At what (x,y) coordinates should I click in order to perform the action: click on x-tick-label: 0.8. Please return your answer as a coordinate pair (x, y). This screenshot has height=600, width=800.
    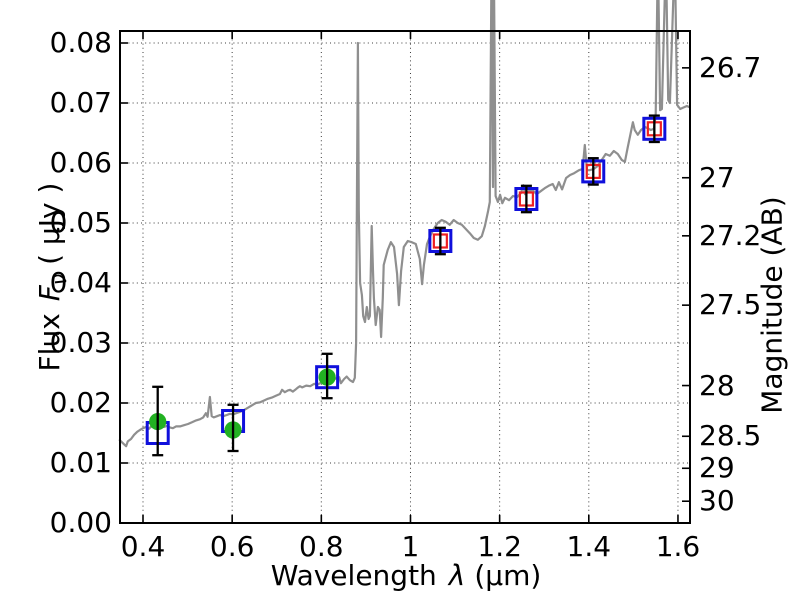
    Looking at the image, I should click on (321, 546).